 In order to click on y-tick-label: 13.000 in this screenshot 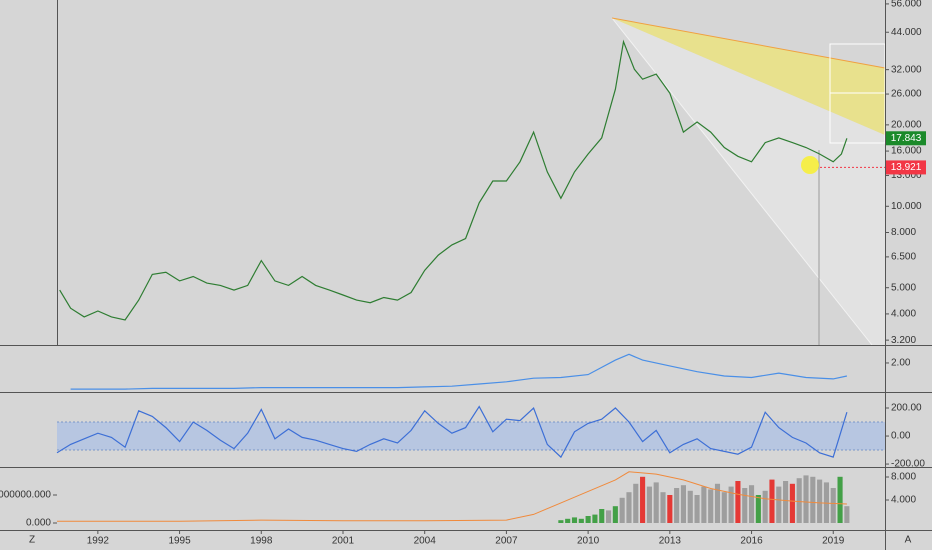, I will do `click(906, 175)`.